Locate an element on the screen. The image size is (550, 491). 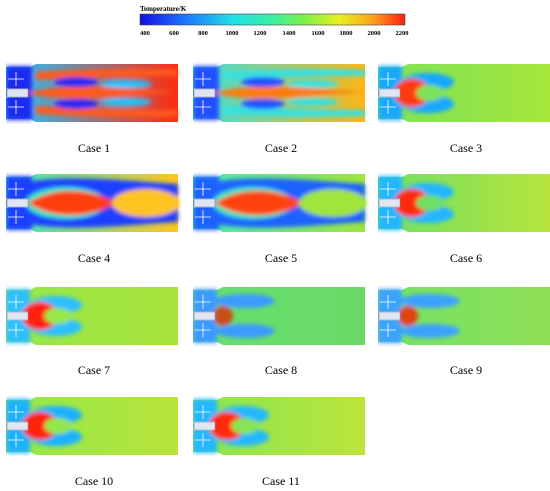
case-label: Case 4 is located at coordinates (94, 258).